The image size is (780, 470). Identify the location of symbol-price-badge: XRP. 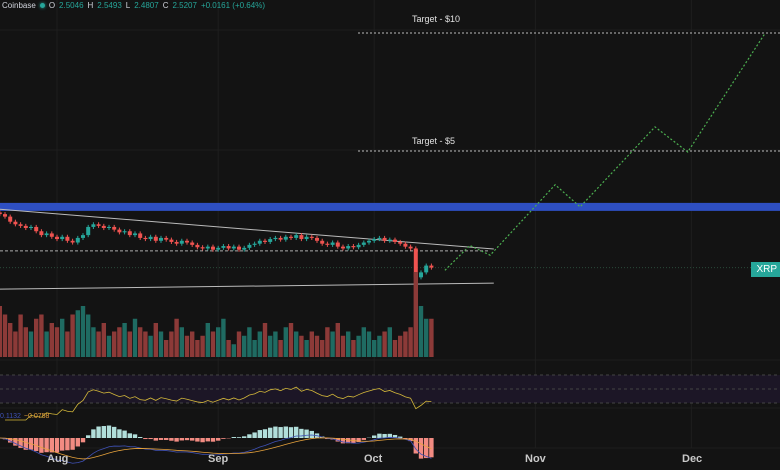
(765, 269).